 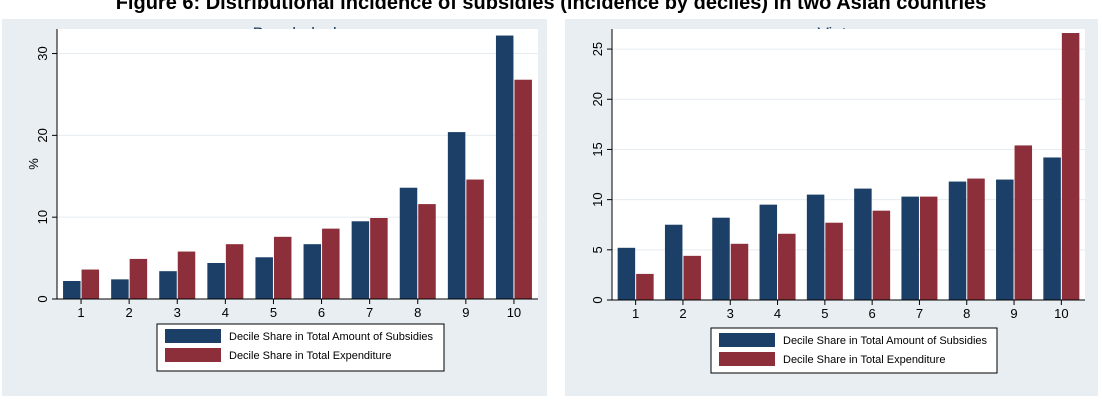 I want to click on y-tick-label: 30, so click(x=42, y=53).